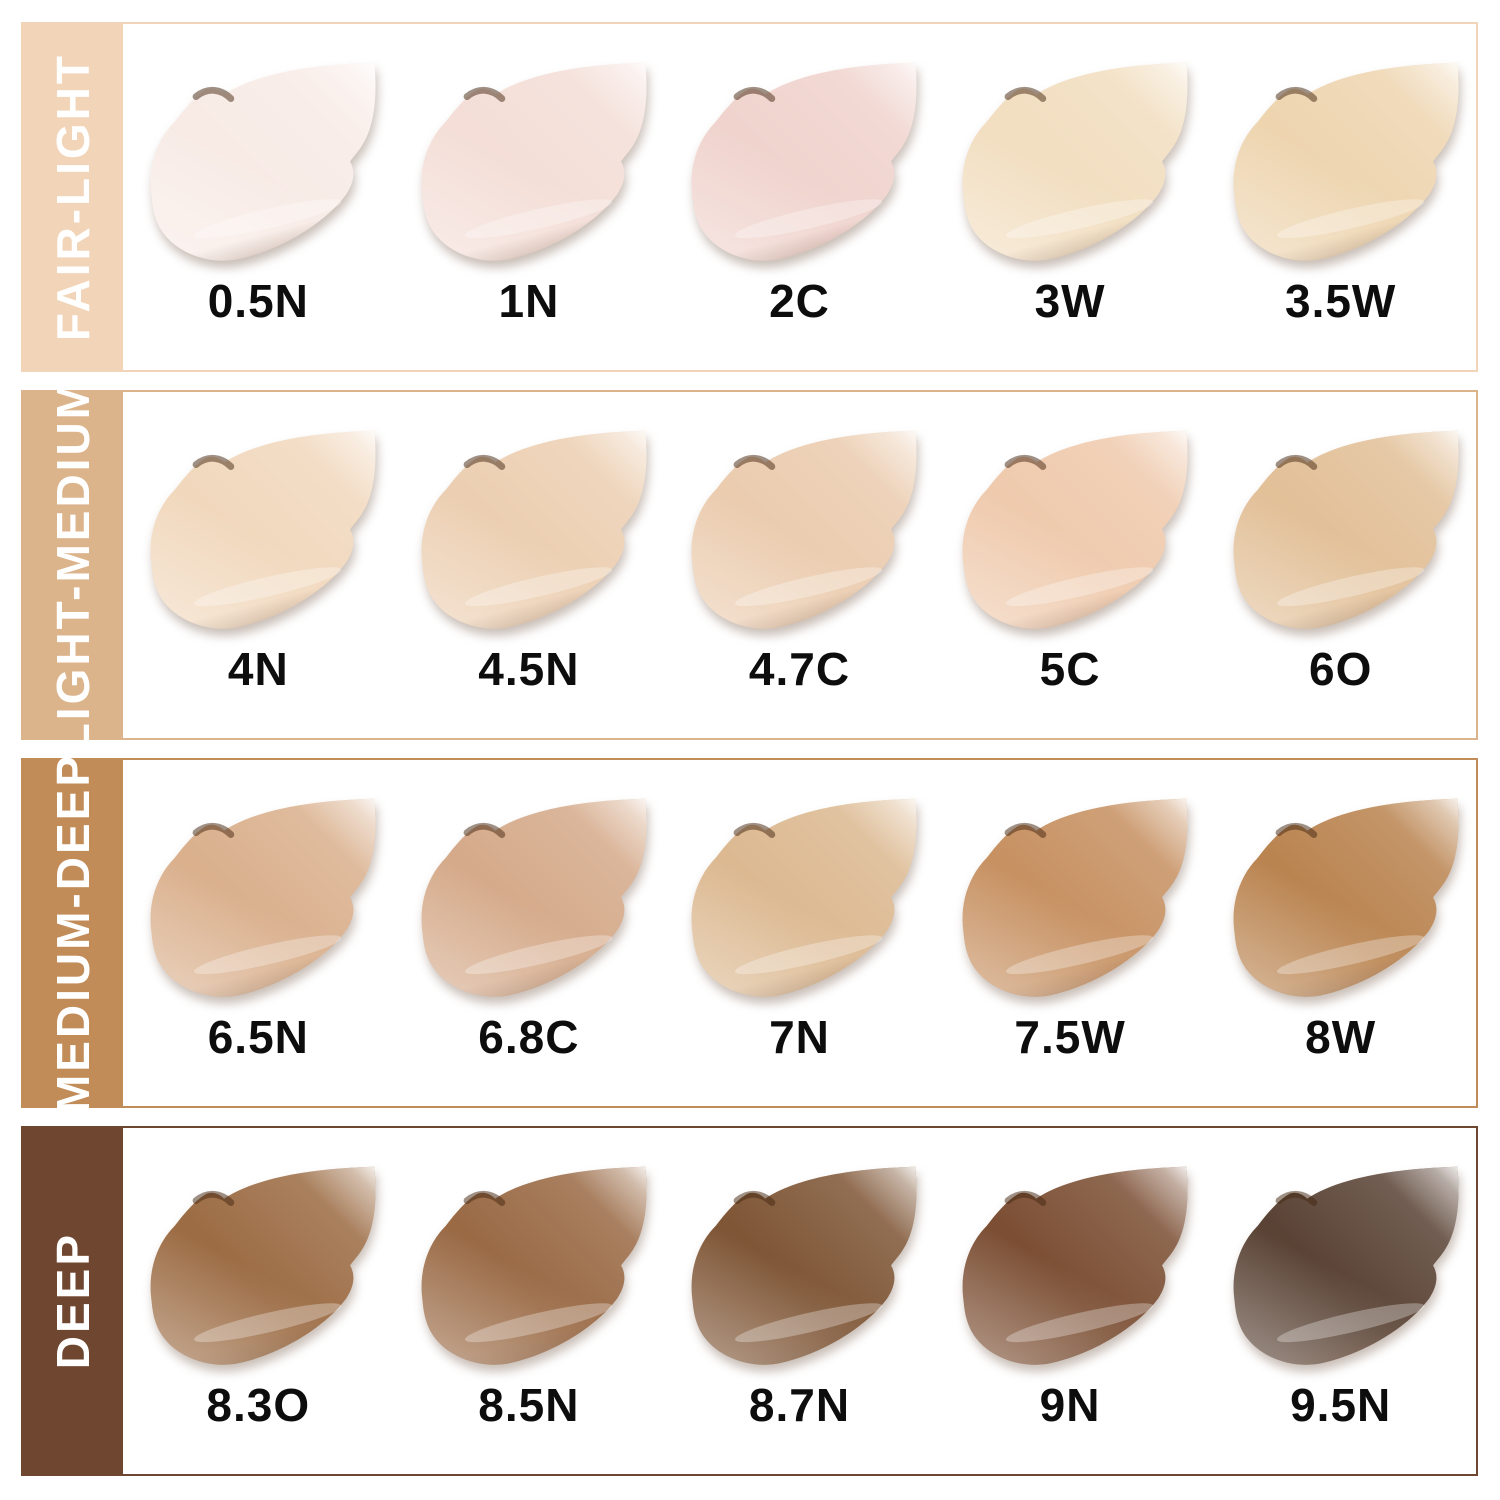  What do you see at coordinates (1341, 1405) in the screenshot?
I see `shade-label: 9.5N` at bounding box center [1341, 1405].